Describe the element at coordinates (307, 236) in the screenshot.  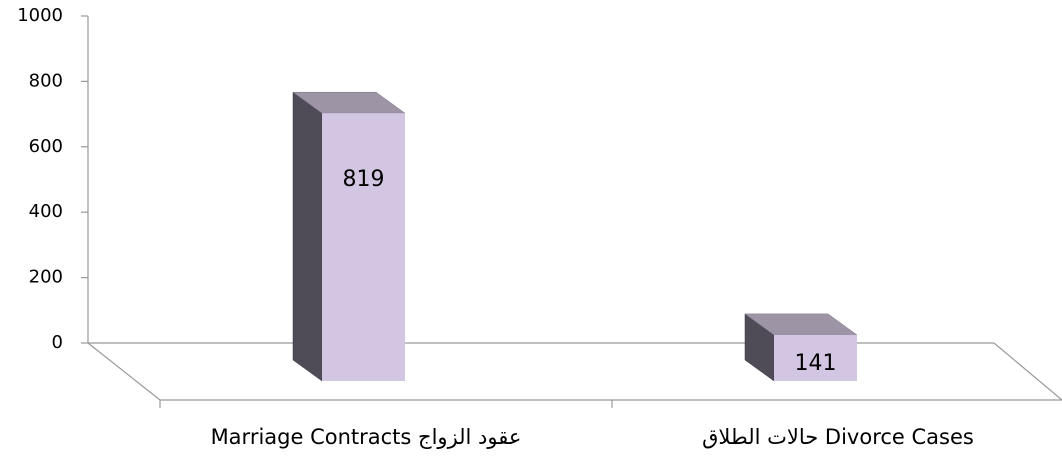
I see `bar-side` at that location.